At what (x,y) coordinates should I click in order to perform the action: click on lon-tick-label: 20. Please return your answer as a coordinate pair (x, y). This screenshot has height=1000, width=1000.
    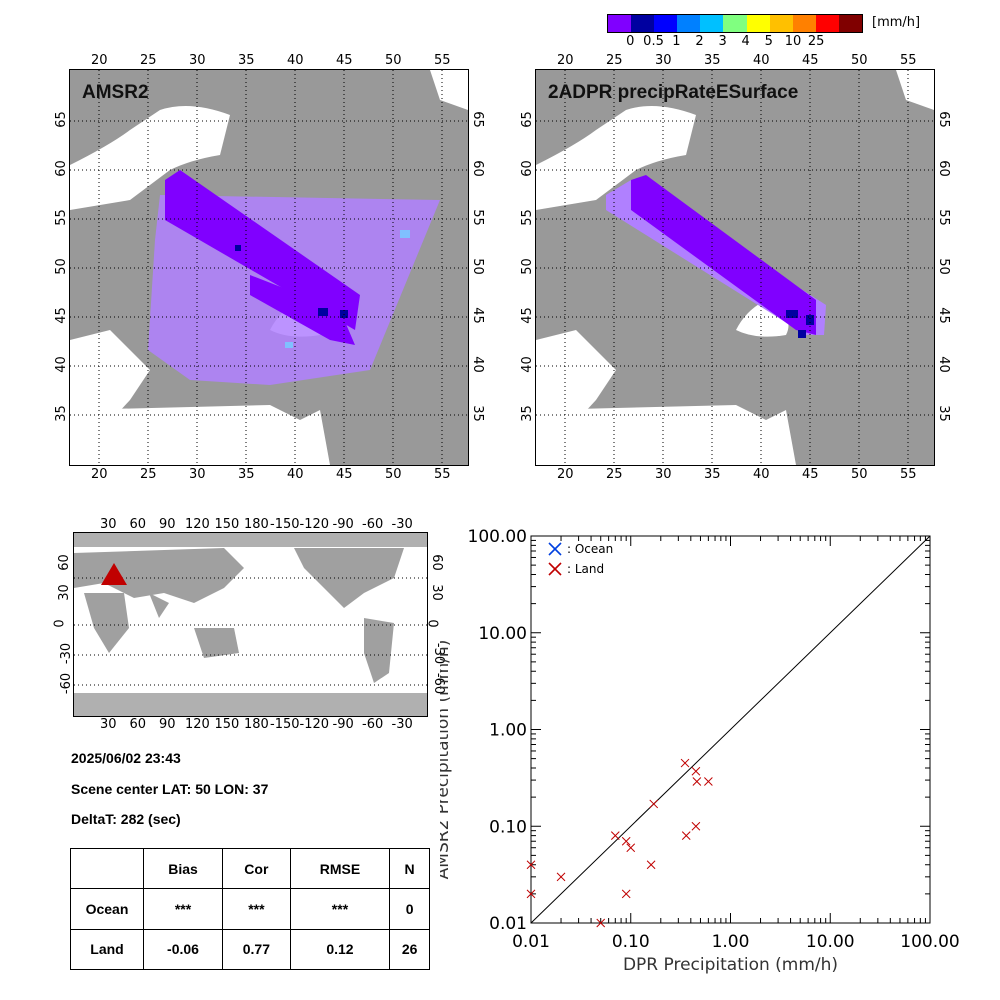
    Looking at the image, I should click on (99, 474).